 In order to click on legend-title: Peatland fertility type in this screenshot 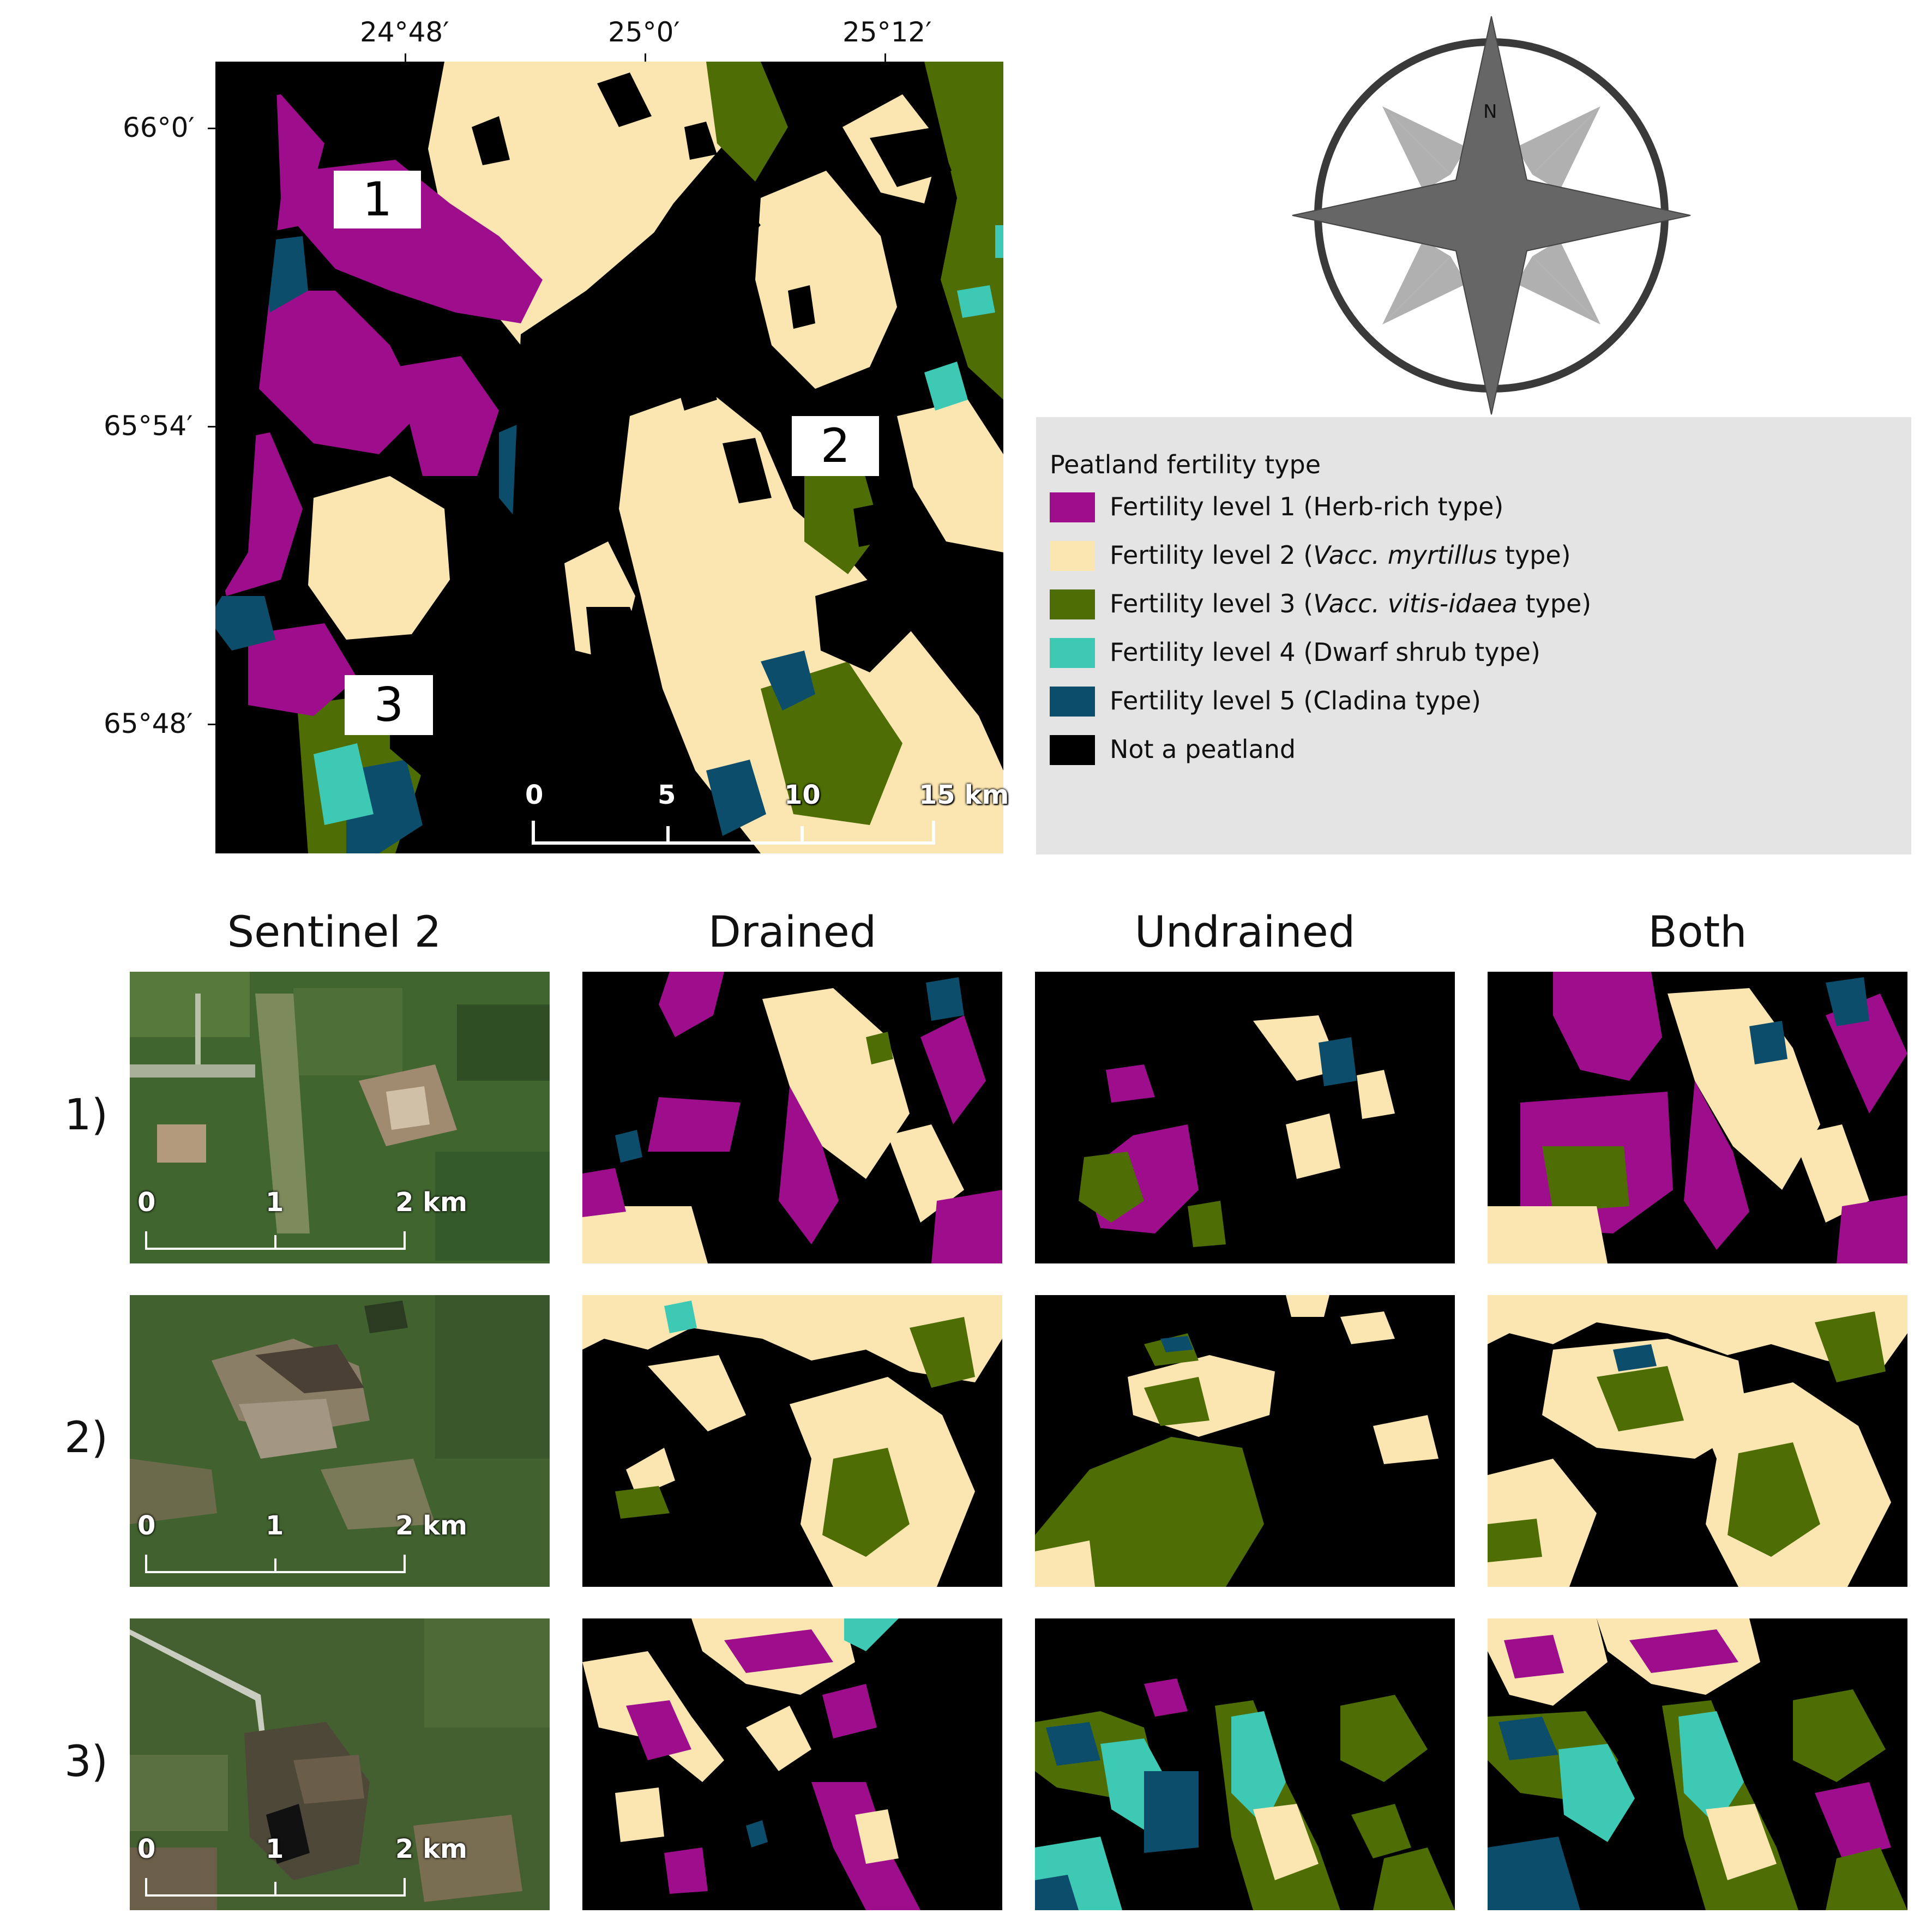, I will do `click(1185, 464)`.